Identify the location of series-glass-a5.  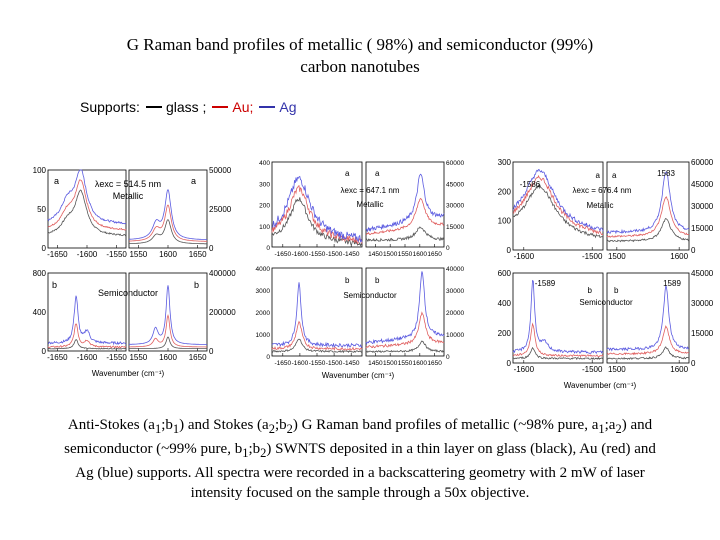
(557, 211).